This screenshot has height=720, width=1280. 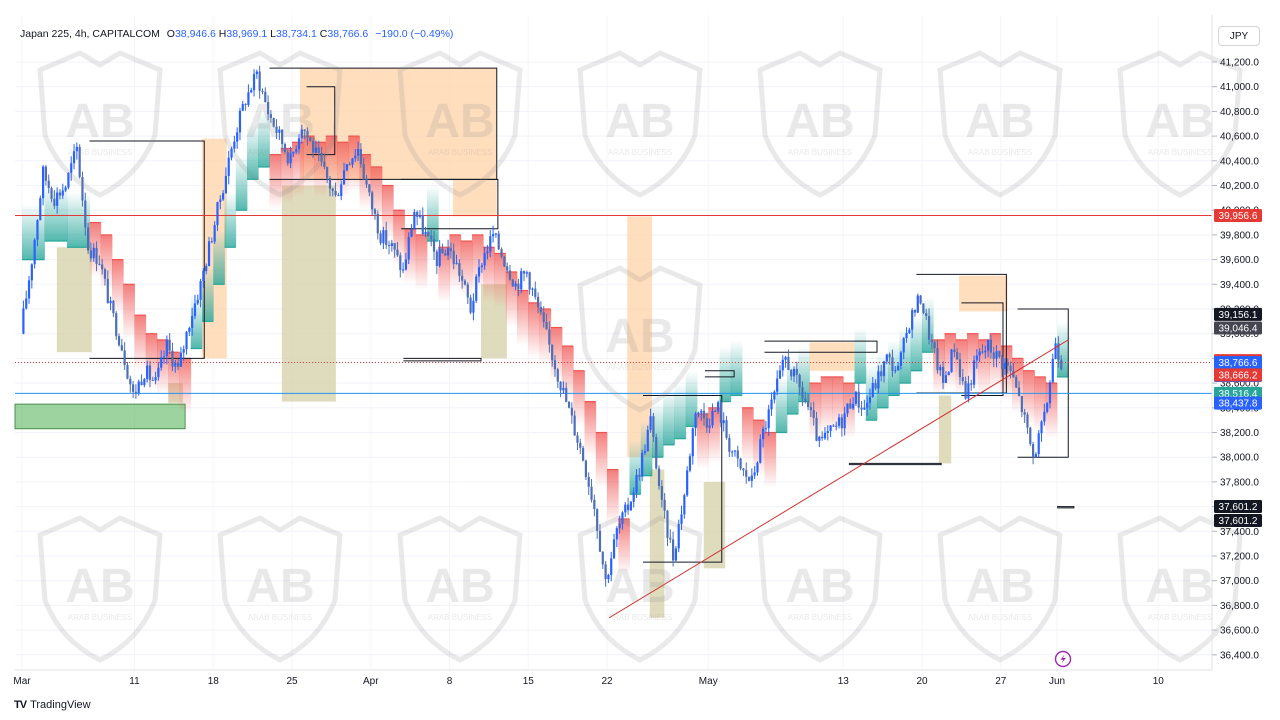 I want to click on symbol-name: Japan 225, 4h, CAPITALCOM, so click(x=90, y=34).